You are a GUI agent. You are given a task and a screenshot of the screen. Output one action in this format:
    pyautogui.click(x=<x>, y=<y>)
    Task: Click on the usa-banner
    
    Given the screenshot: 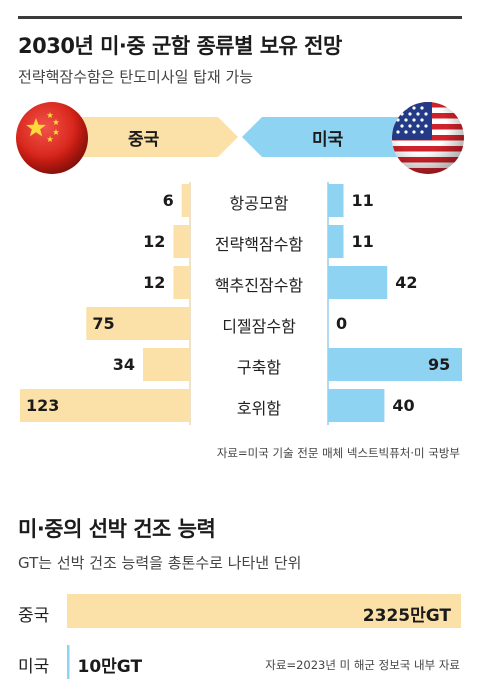 What is the action you would take?
    pyautogui.click(x=337, y=137)
    